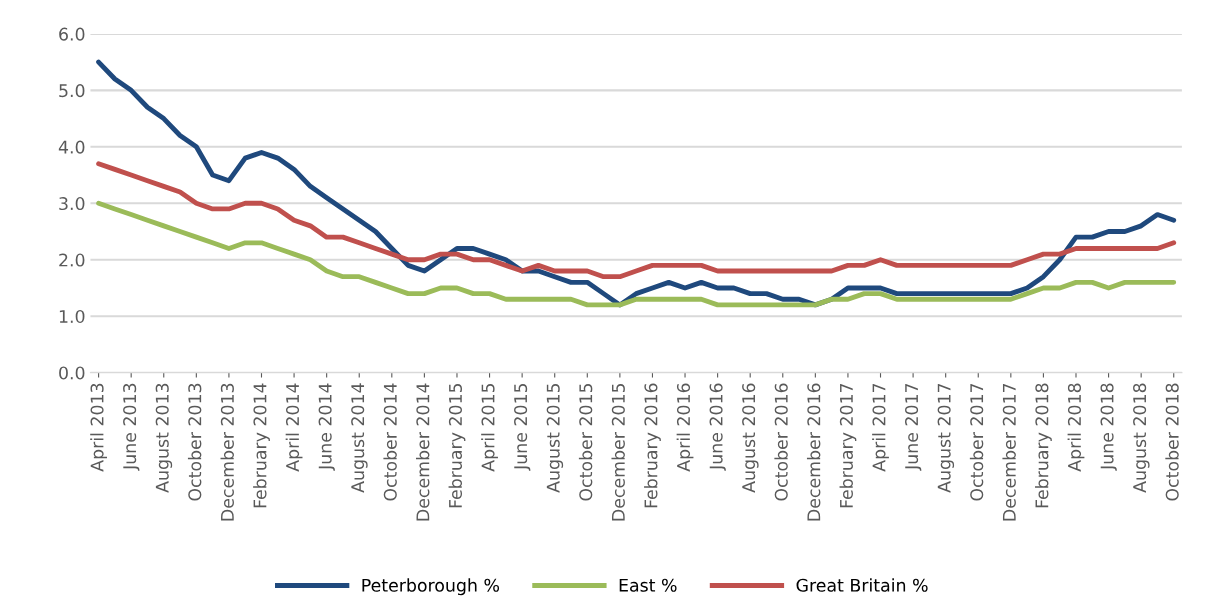 This screenshot has width=1206, height=616. What do you see at coordinates (1009, 452) in the screenshot?
I see `x-tick-label: December 2017` at bounding box center [1009, 452].